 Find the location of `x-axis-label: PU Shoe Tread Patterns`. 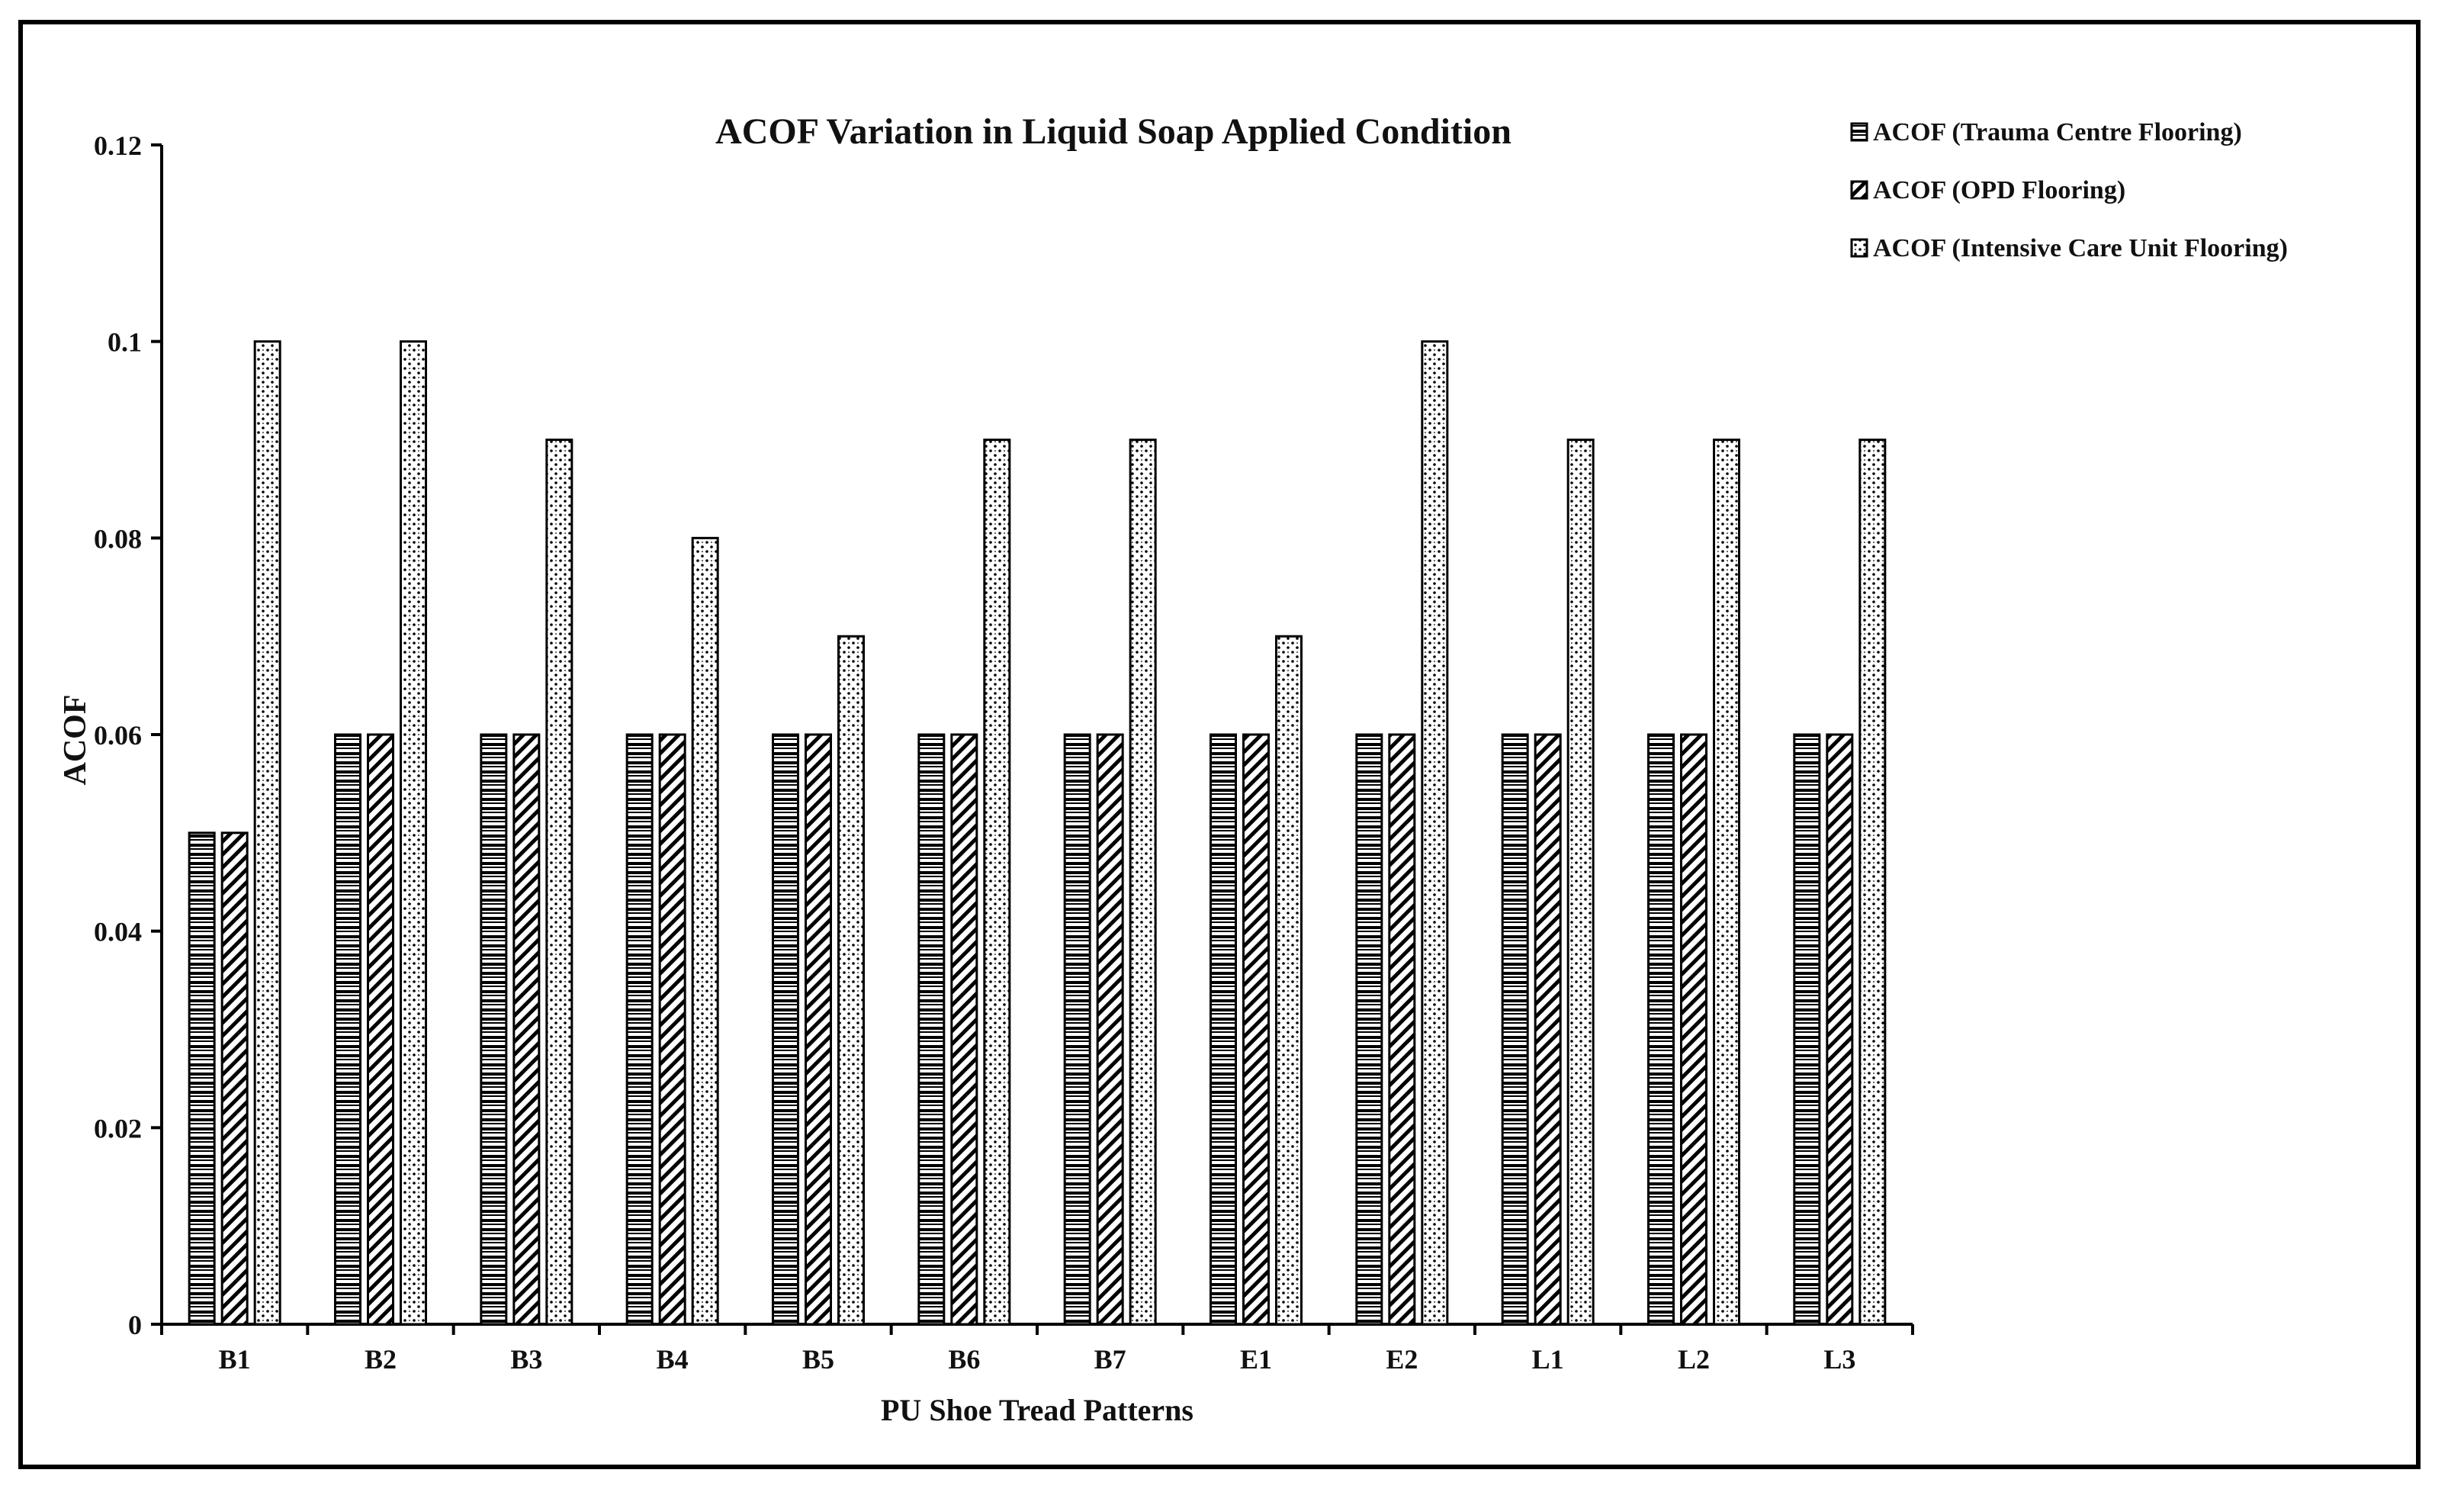

x-axis-label: PU Shoe Tread Patterns is located at coordinates (1037, 1410).